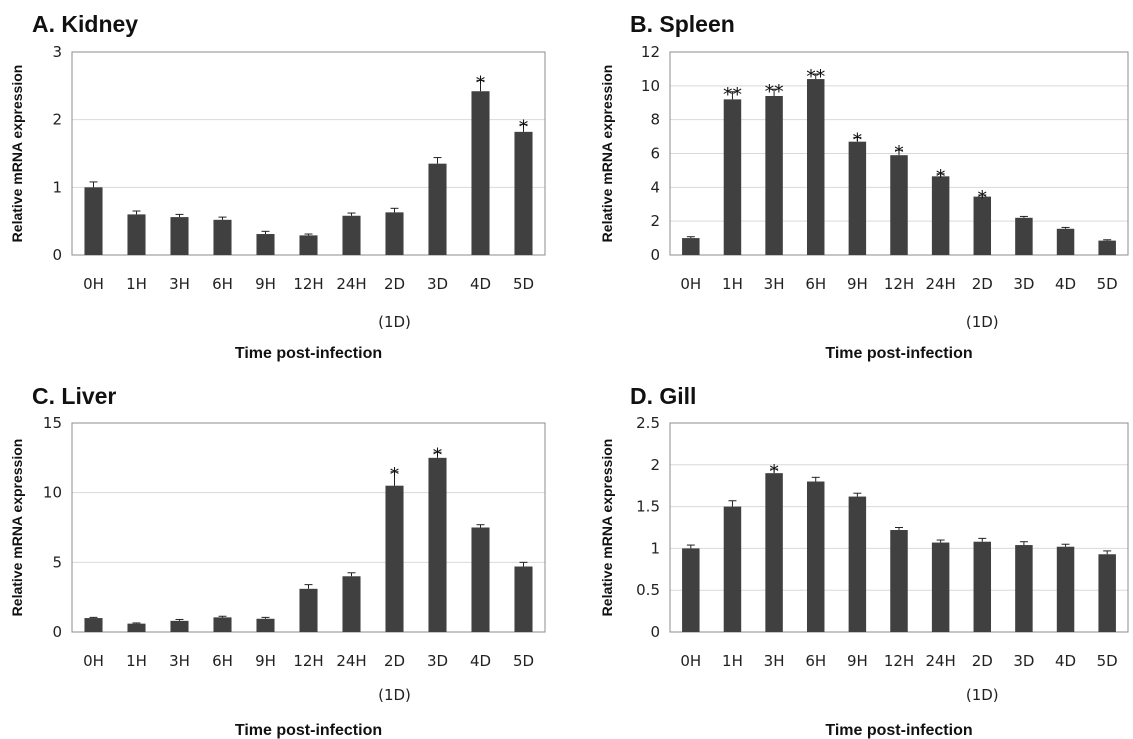 The width and height of the screenshot is (1133, 739). I want to click on y-tick-label: 3, so click(57, 52).